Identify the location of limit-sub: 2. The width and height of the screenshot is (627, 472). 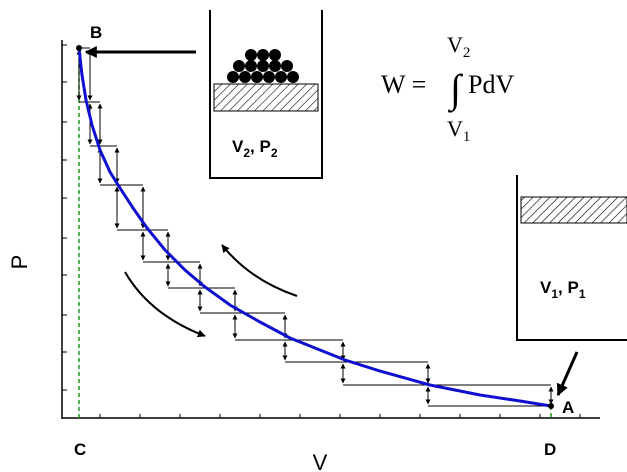
(467, 53).